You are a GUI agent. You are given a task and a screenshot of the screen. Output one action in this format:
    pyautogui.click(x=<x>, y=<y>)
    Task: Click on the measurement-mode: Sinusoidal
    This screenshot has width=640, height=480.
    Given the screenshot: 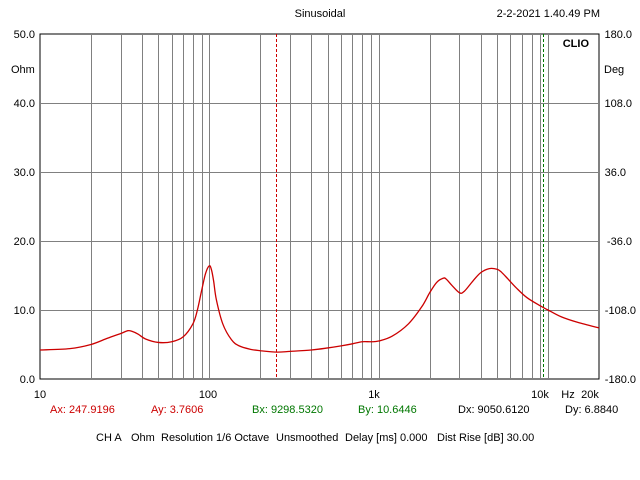 What is the action you would take?
    pyautogui.click(x=320, y=14)
    